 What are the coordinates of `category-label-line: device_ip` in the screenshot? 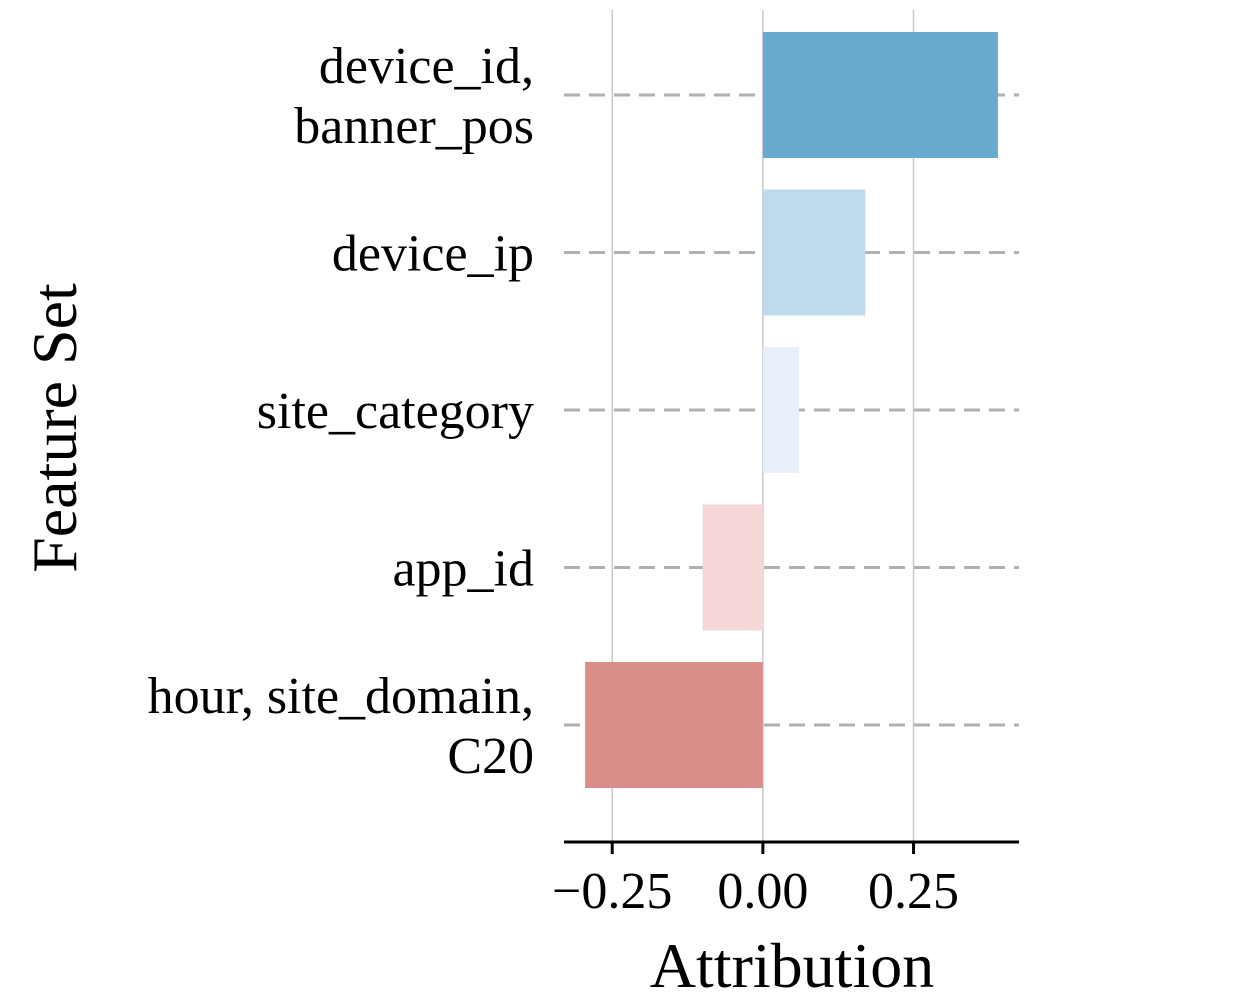 It's located at (433, 254).